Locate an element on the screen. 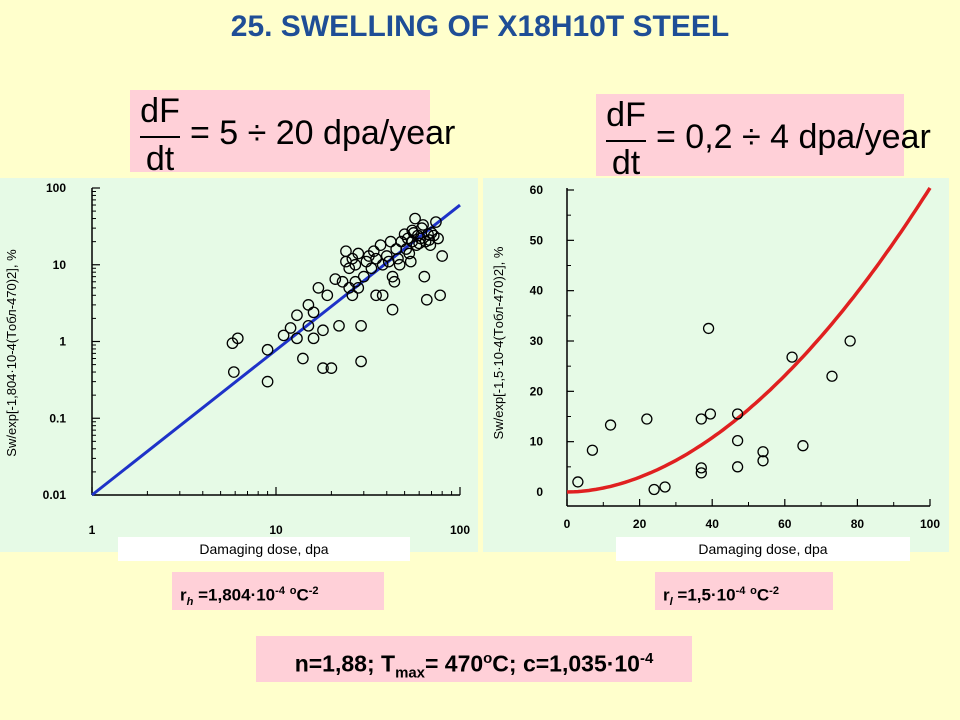  y-axis-title: Sw/exp[-1,5·10-4(Tобл-470)2], % is located at coordinates (498, 342).